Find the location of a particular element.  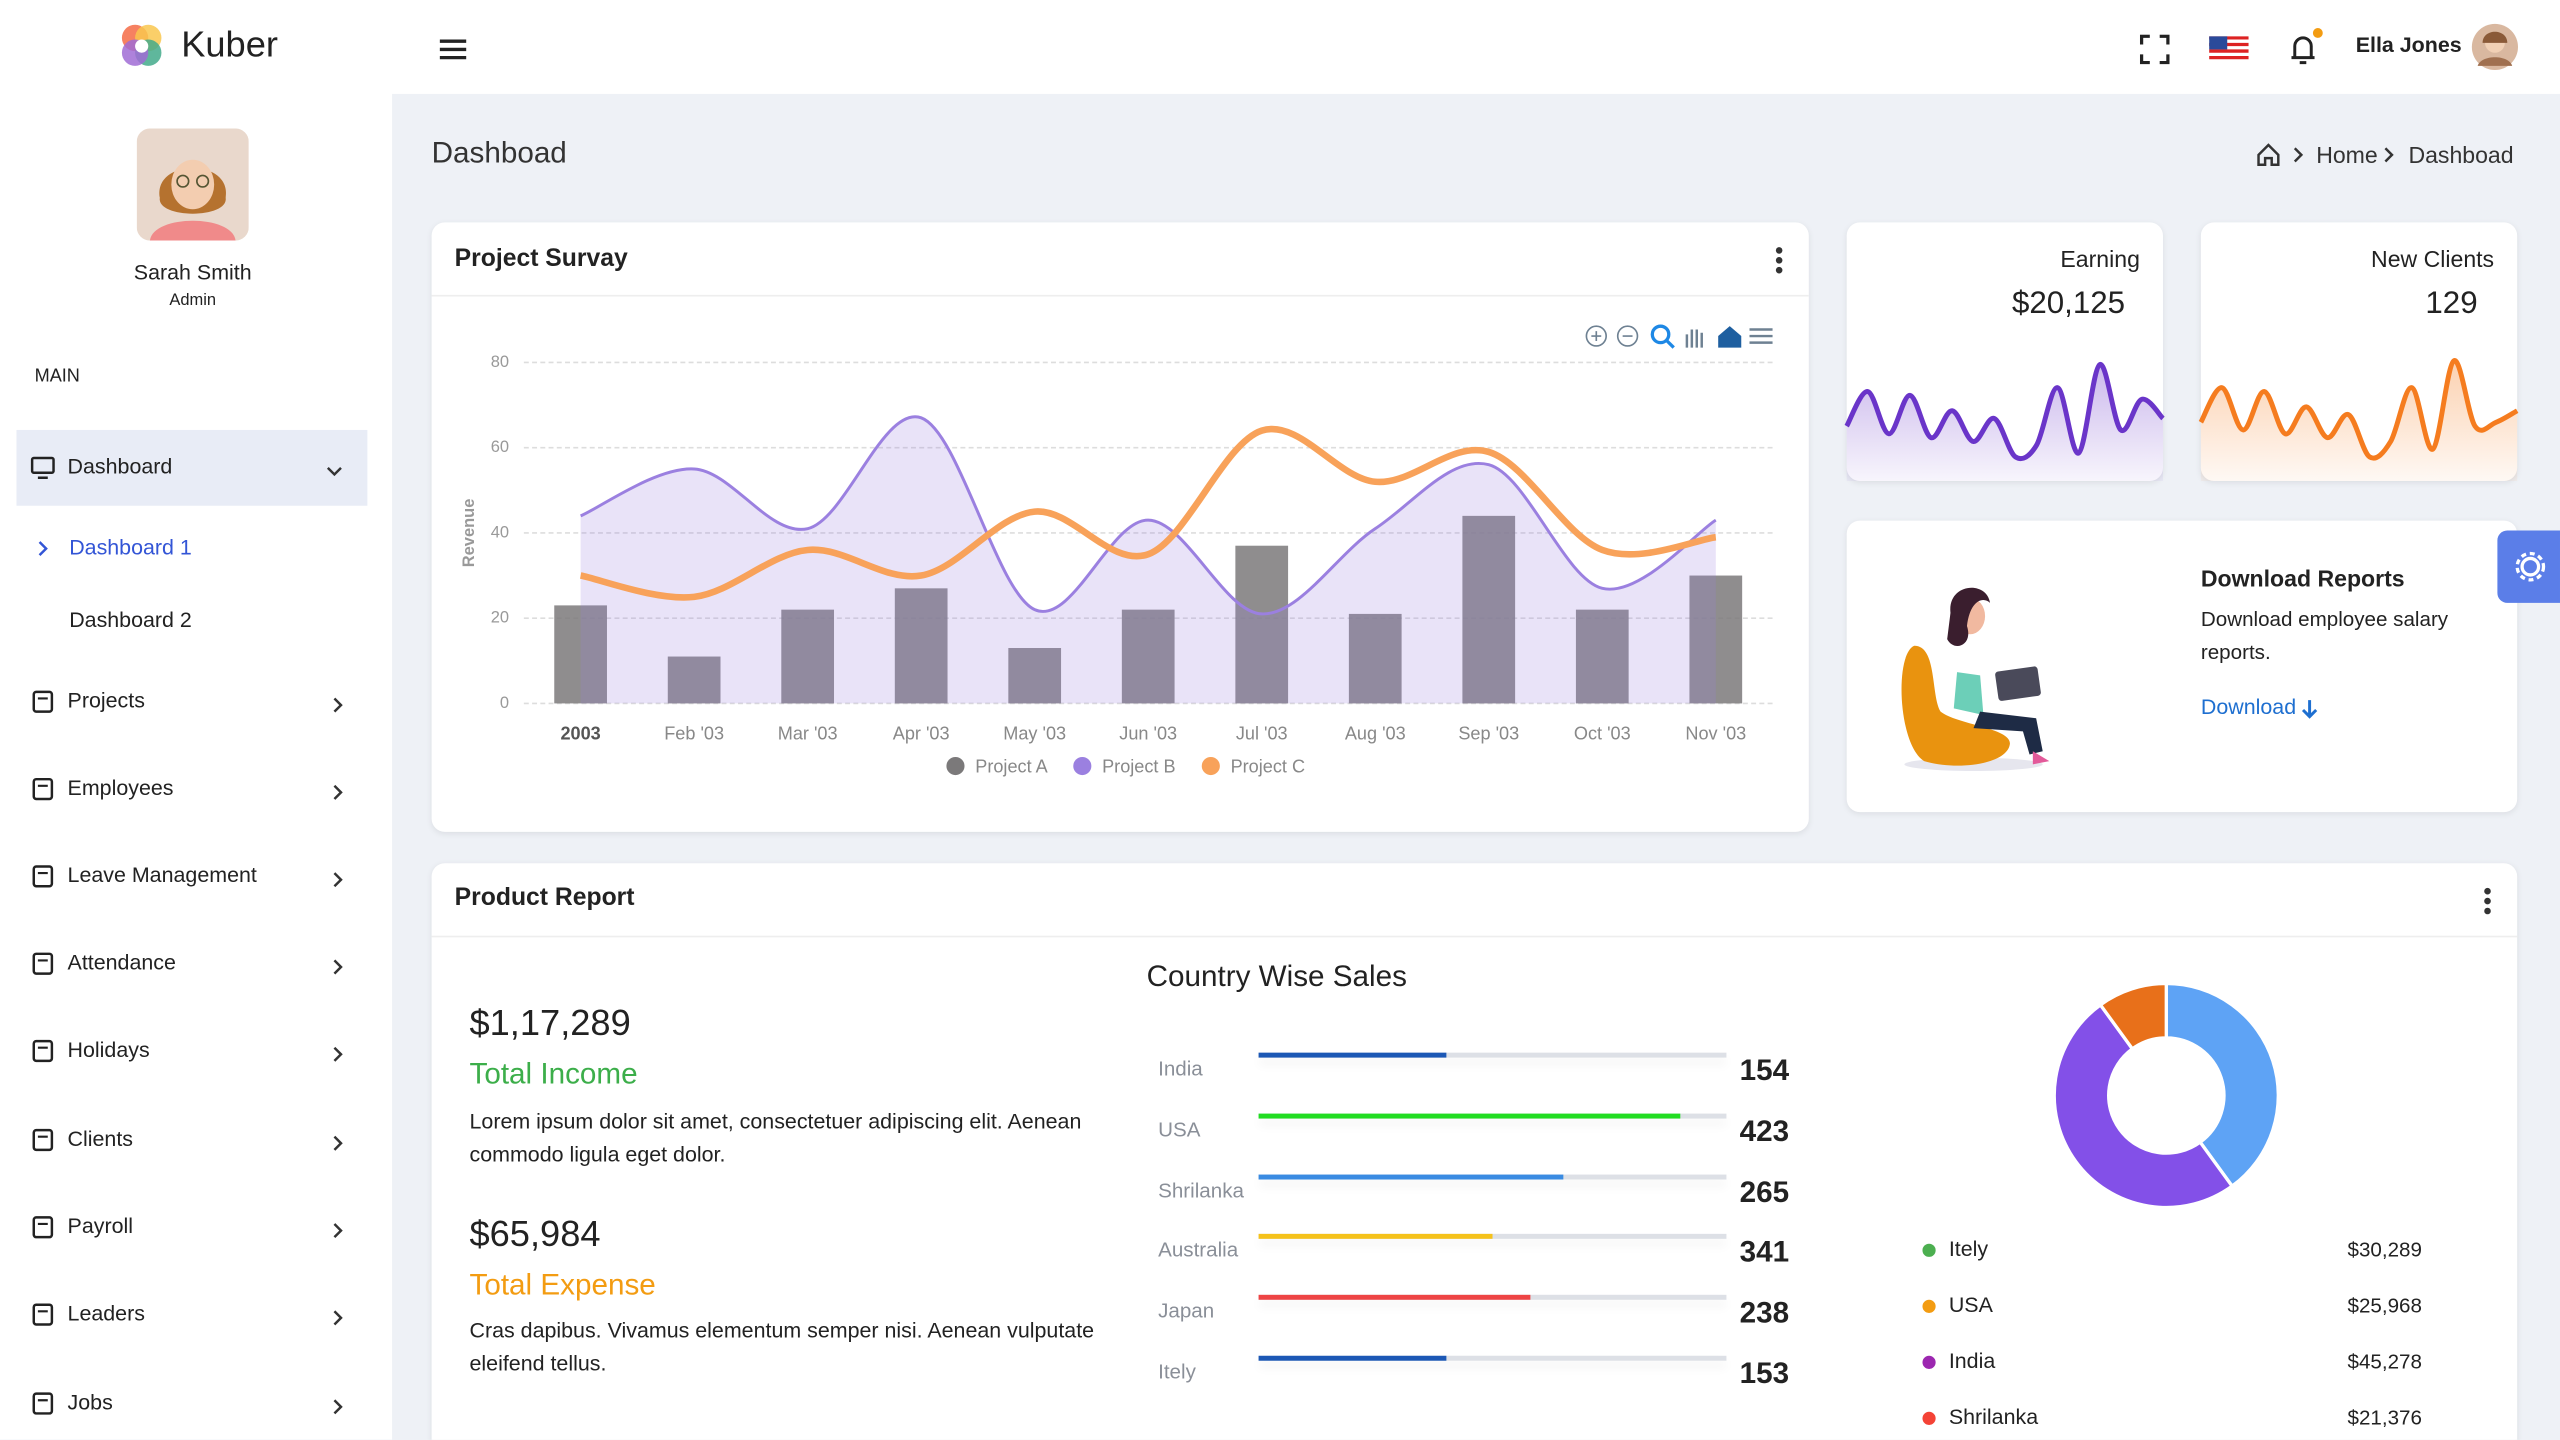

settings-icon is located at coordinates (2528, 566).